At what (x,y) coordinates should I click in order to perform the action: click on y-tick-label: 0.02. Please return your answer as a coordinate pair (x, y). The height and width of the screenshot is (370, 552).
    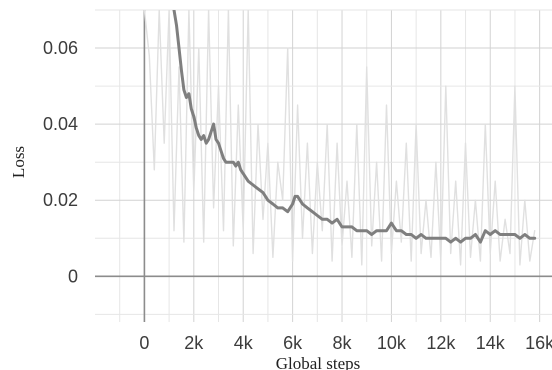
    Looking at the image, I should click on (60, 200).